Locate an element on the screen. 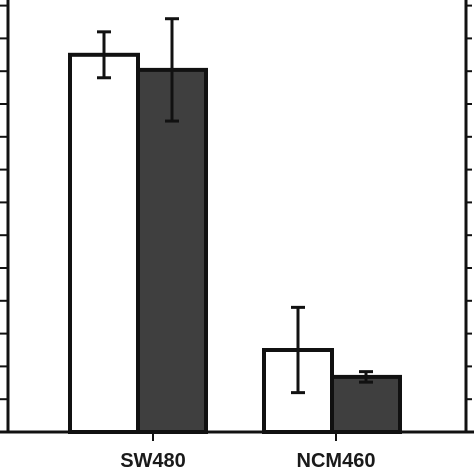 The width and height of the screenshot is (474, 474). category-label-ncm460: NCM460 is located at coordinates (336, 461).